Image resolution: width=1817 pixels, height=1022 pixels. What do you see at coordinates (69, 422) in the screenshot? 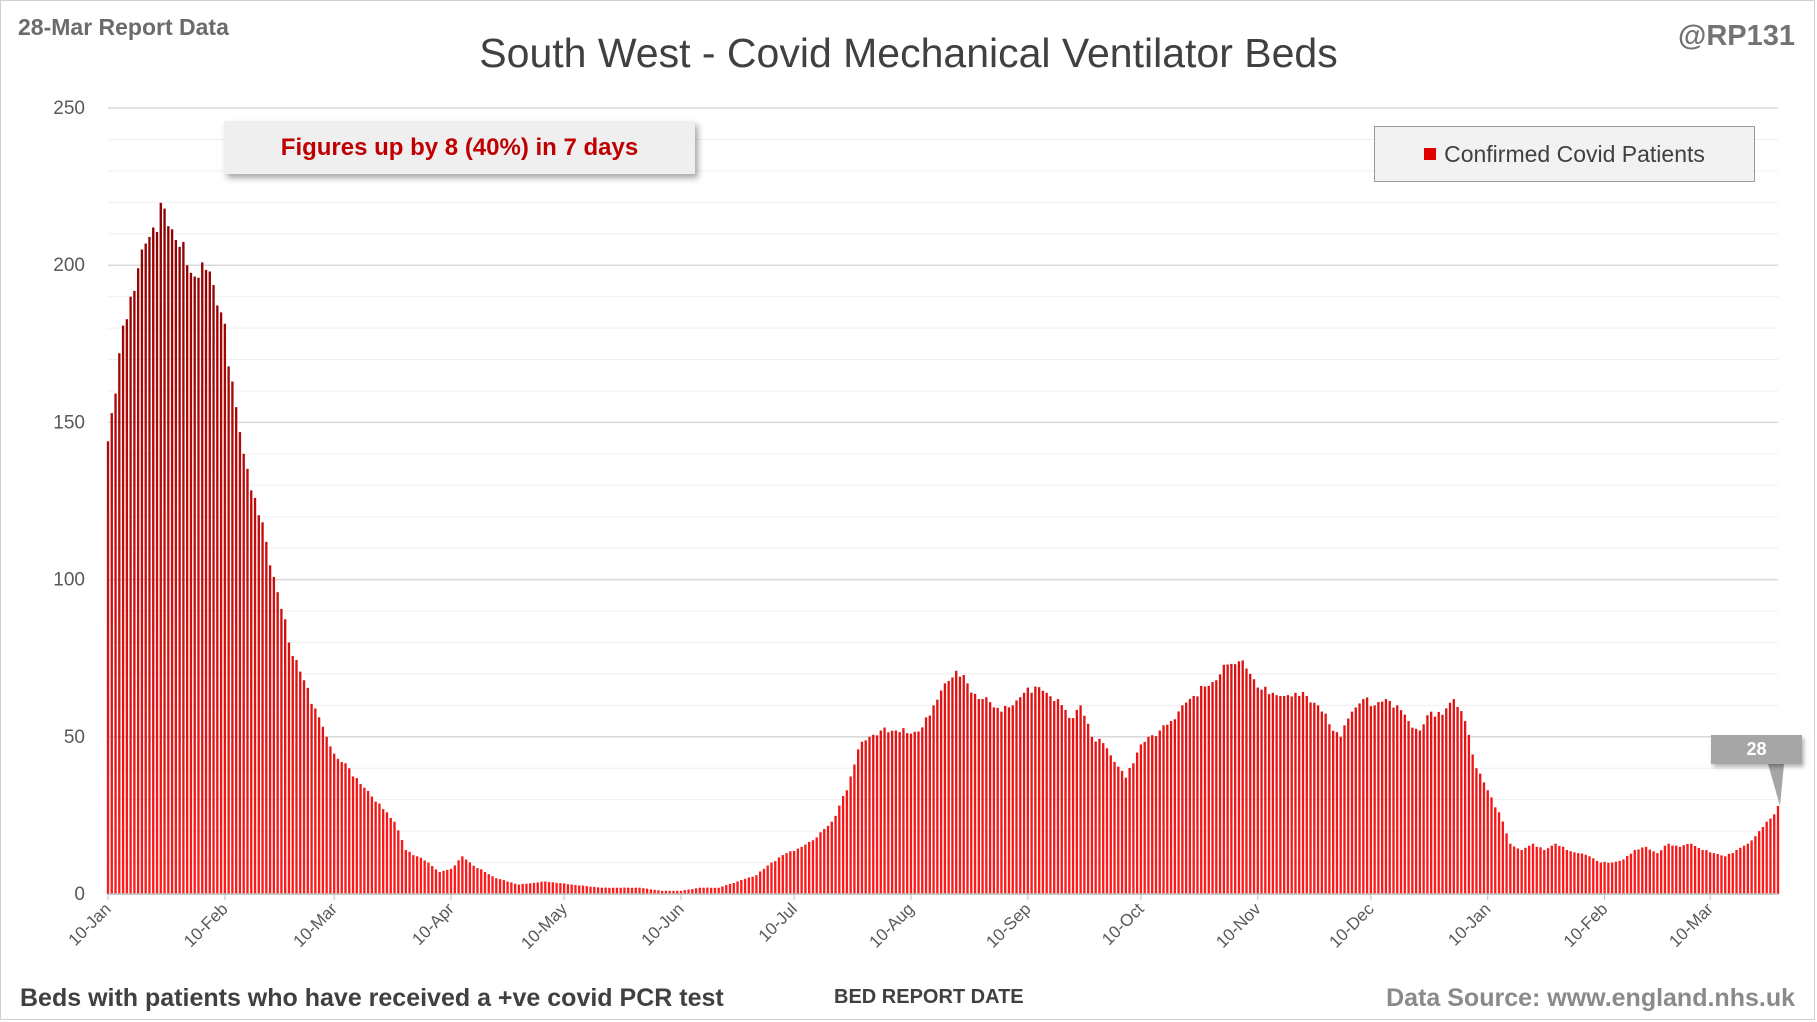
I see `y-tick-label: 150` at bounding box center [69, 422].